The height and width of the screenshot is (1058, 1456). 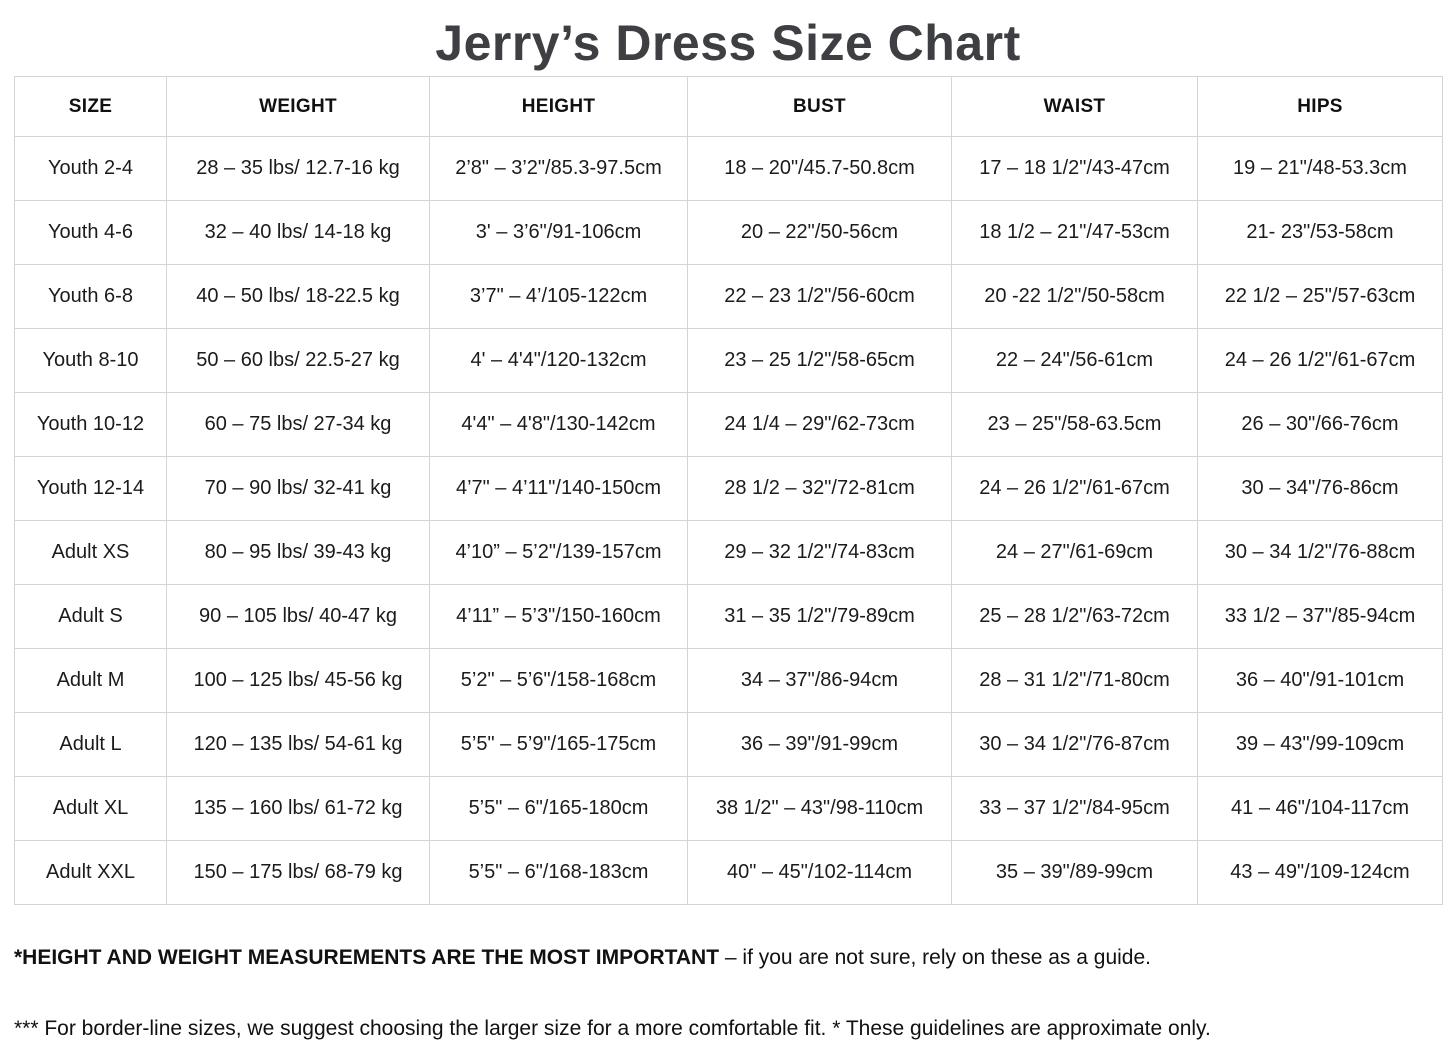 What do you see at coordinates (558, 808) in the screenshot?
I see `cell-height: 5’5" – 6"/165-180cm` at bounding box center [558, 808].